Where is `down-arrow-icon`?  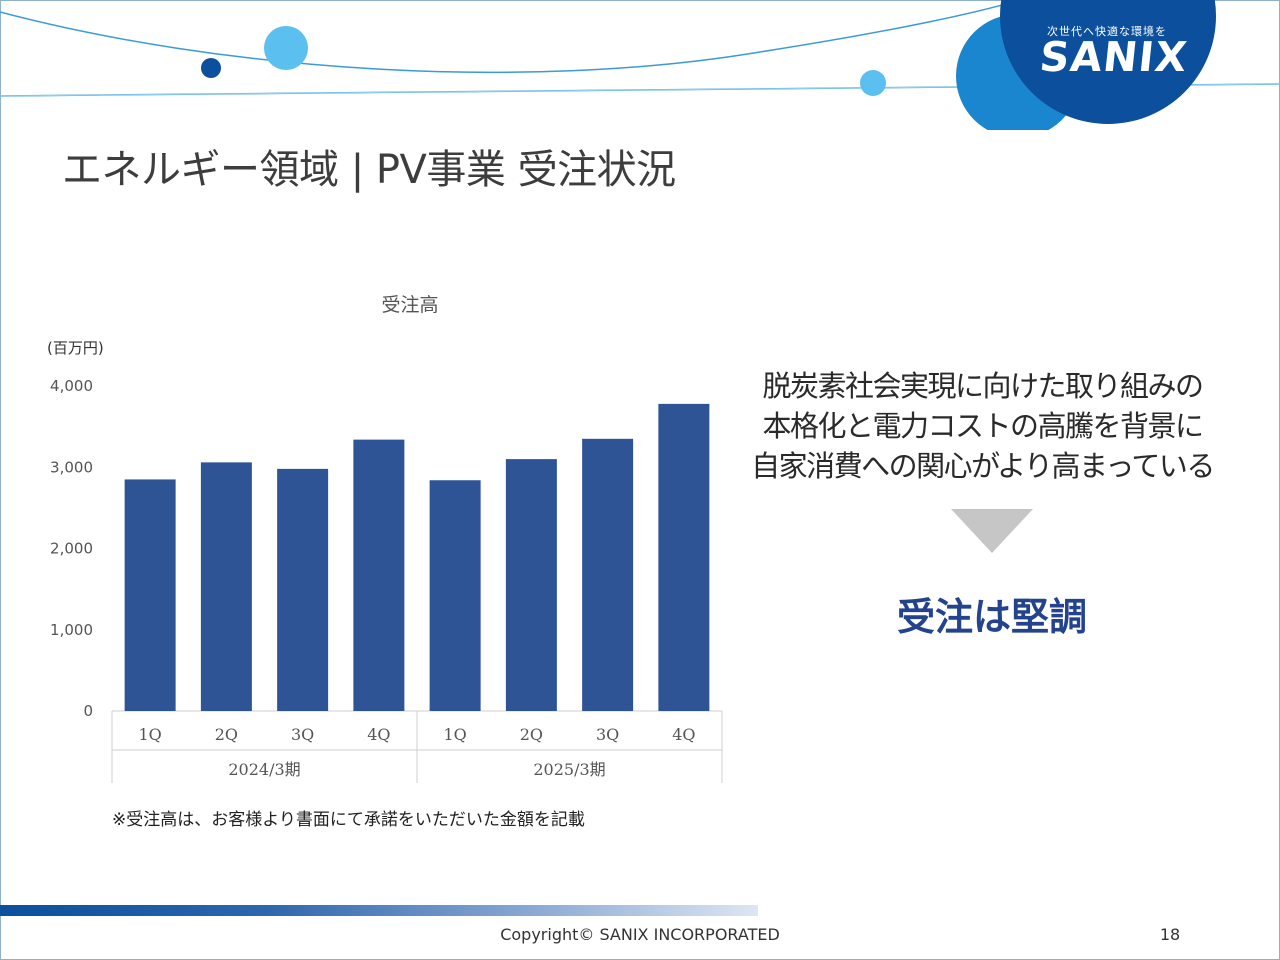 down-arrow-icon is located at coordinates (992, 531).